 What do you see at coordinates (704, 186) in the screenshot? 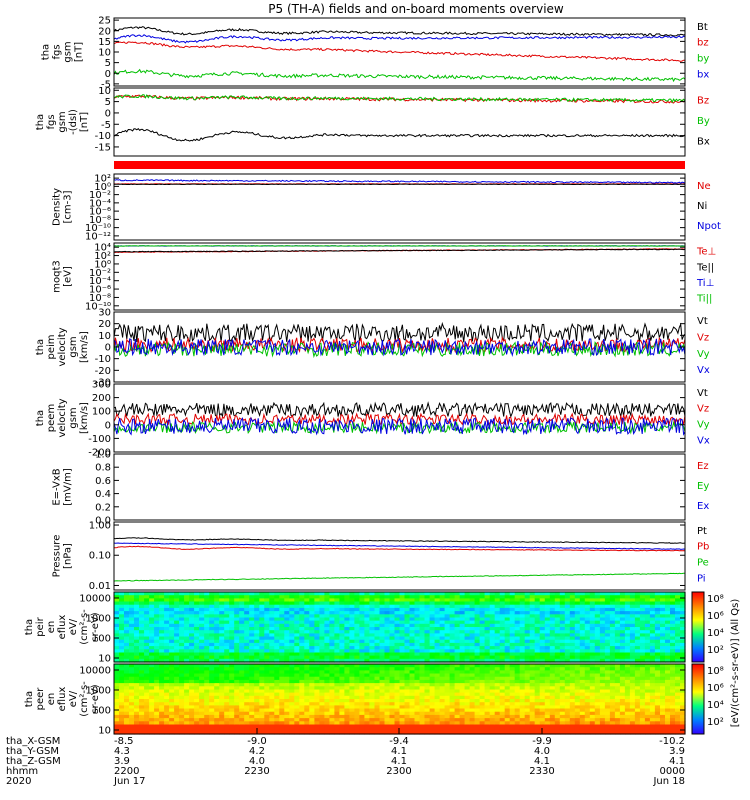
I see `legend-entry: Ne` at bounding box center [704, 186].